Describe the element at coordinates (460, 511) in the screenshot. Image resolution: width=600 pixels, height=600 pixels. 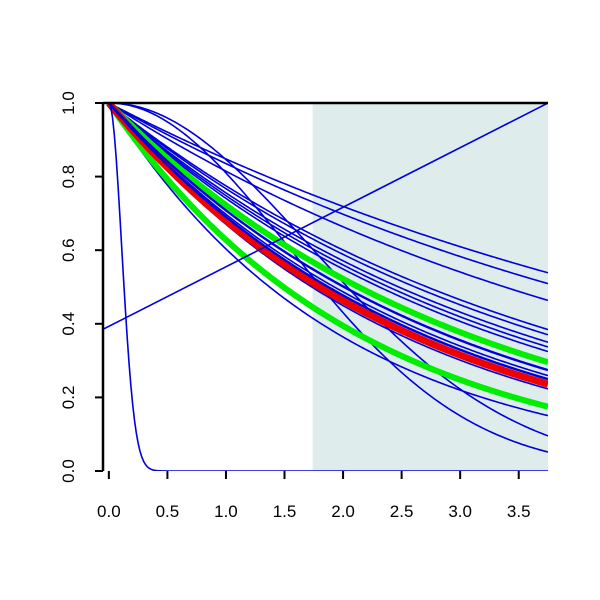
I see `x-tick-label: 3.0` at that location.